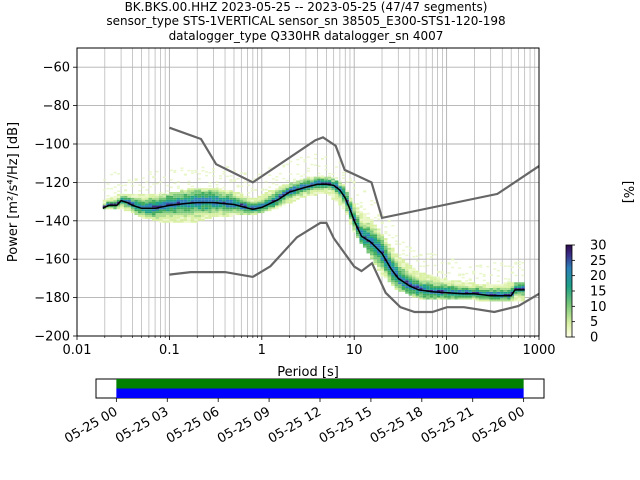  What do you see at coordinates (295, 425) in the screenshot?
I see `timeline-tick-label: 05-25 12` at bounding box center [295, 425].